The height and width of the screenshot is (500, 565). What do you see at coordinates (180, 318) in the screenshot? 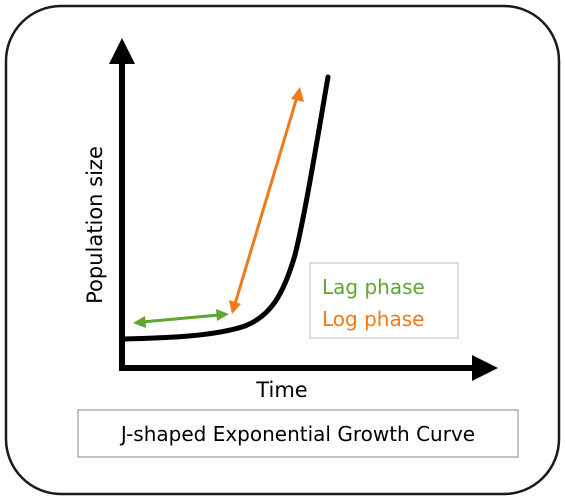
I see `lag-phase-arrow` at bounding box center [180, 318].